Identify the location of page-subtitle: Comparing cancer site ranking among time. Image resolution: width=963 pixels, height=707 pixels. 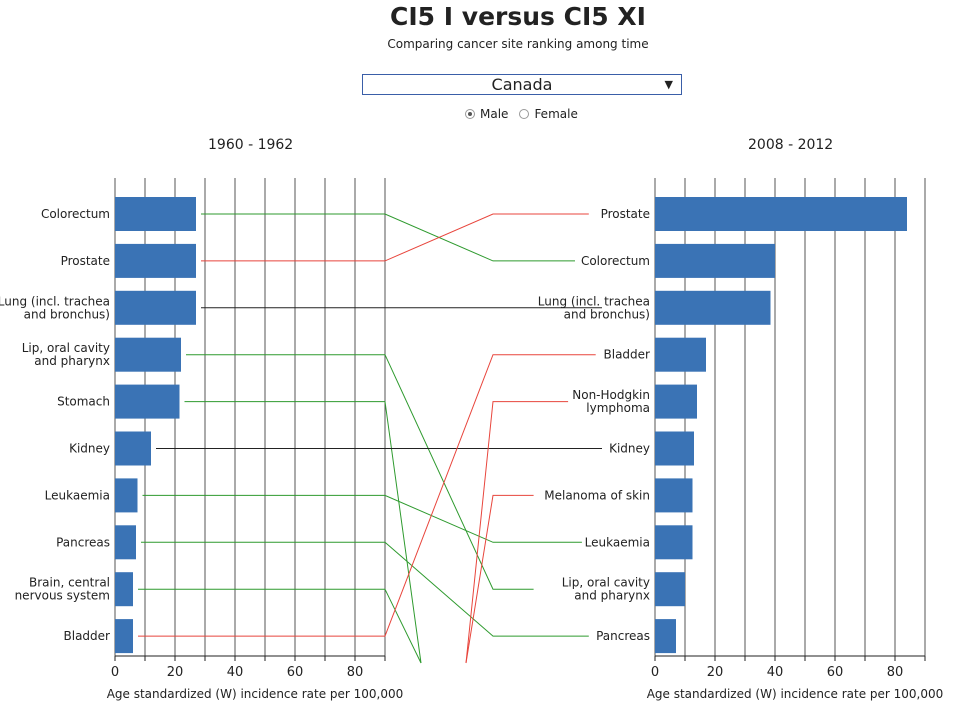
(518, 44).